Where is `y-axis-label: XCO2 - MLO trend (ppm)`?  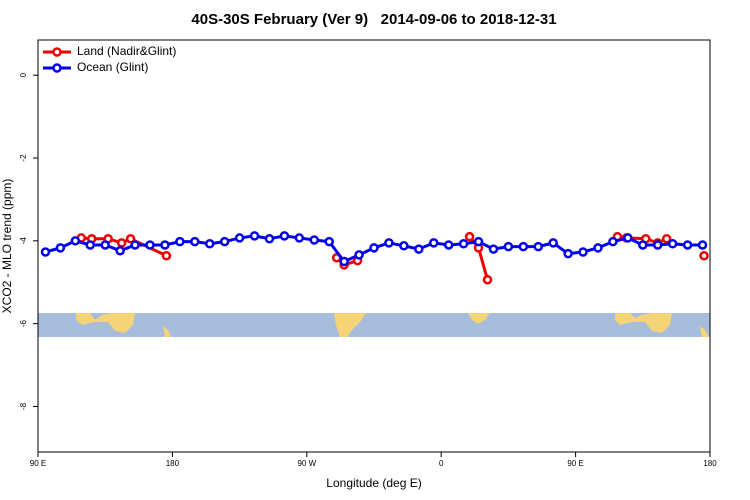 y-axis-label: XCO2 - MLO trend (ppm) is located at coordinates (7, 246).